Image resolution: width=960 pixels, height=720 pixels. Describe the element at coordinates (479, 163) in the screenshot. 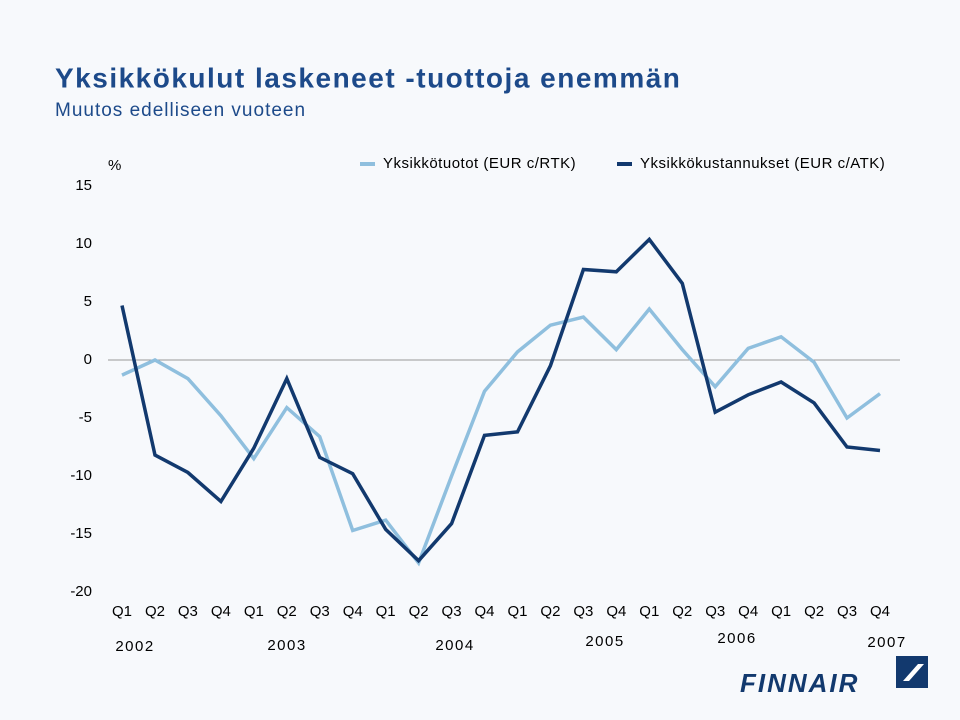

I see `legend-label: Yksikkötuotot (EUR c/RTK)` at that location.